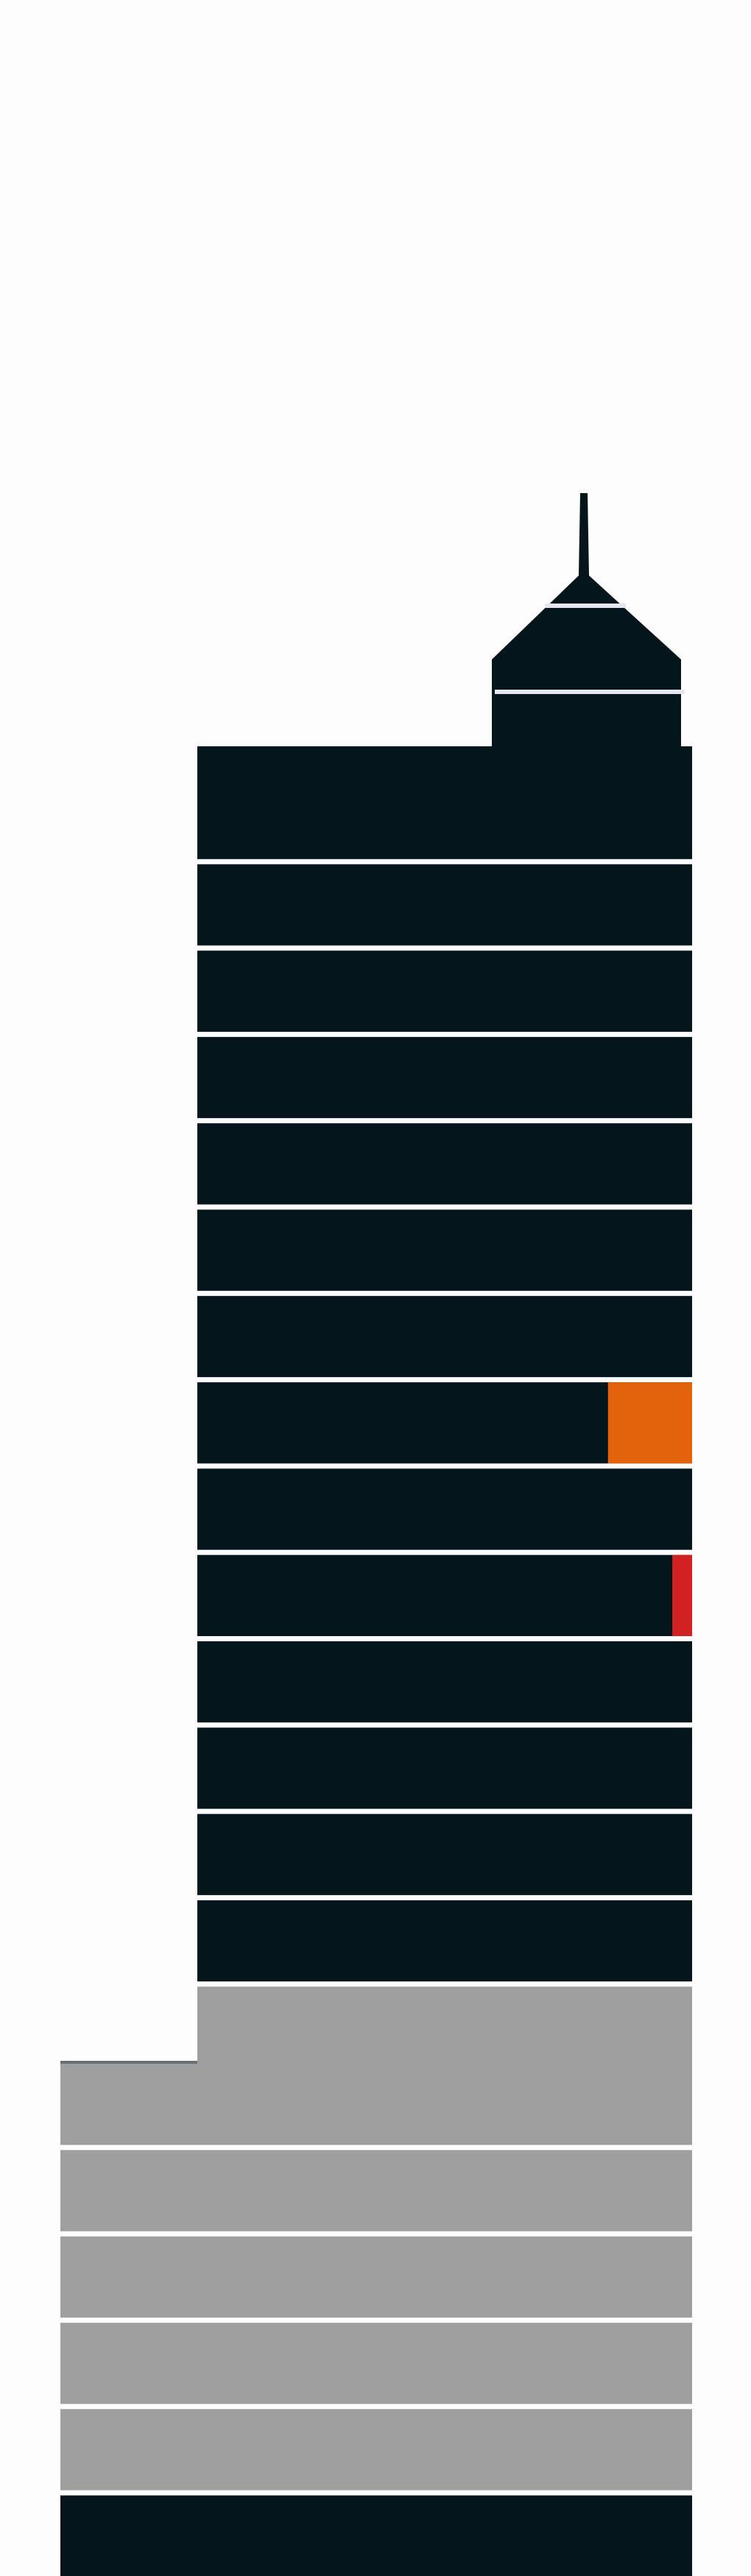  I want to click on crown-silhouette, so click(444, 635).